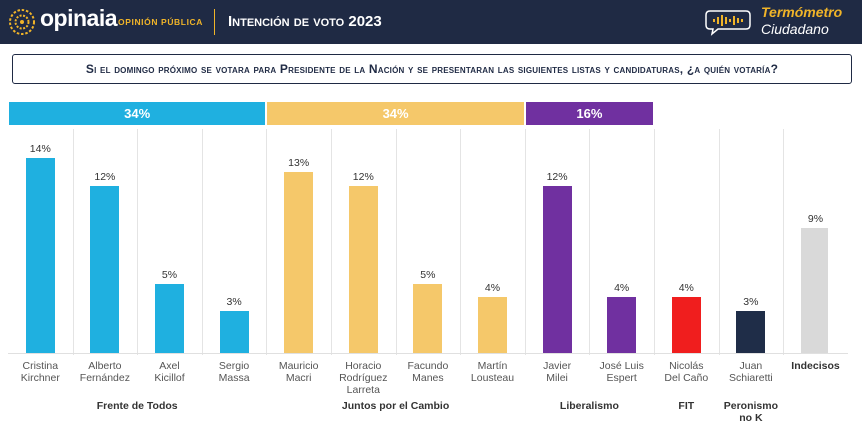 The height and width of the screenshot is (444, 862). What do you see at coordinates (621, 372) in the screenshot?
I see `category-label: José Luis Espert` at bounding box center [621, 372].